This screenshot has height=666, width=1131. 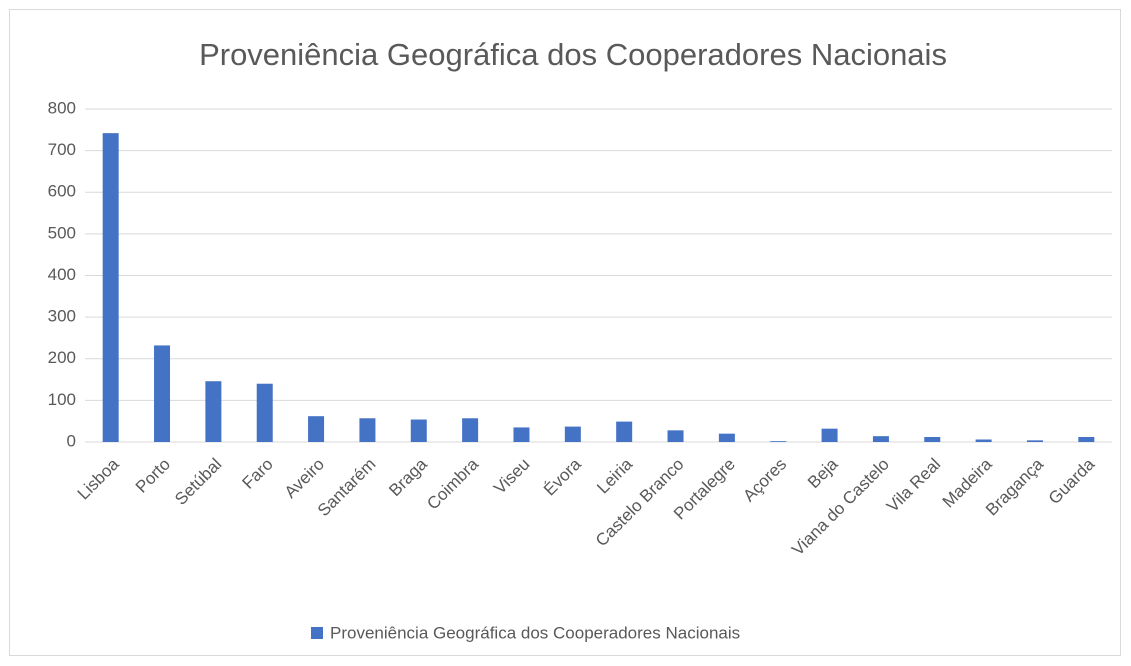 What do you see at coordinates (62, 191) in the screenshot?
I see `y-tick-label: 600` at bounding box center [62, 191].